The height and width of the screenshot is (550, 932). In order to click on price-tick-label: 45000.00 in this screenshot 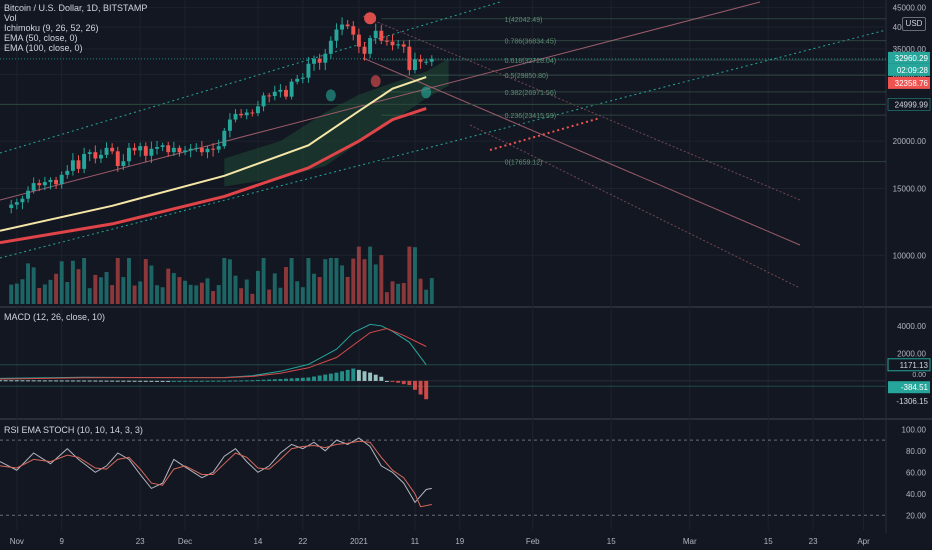, I will do `click(910, 8)`.